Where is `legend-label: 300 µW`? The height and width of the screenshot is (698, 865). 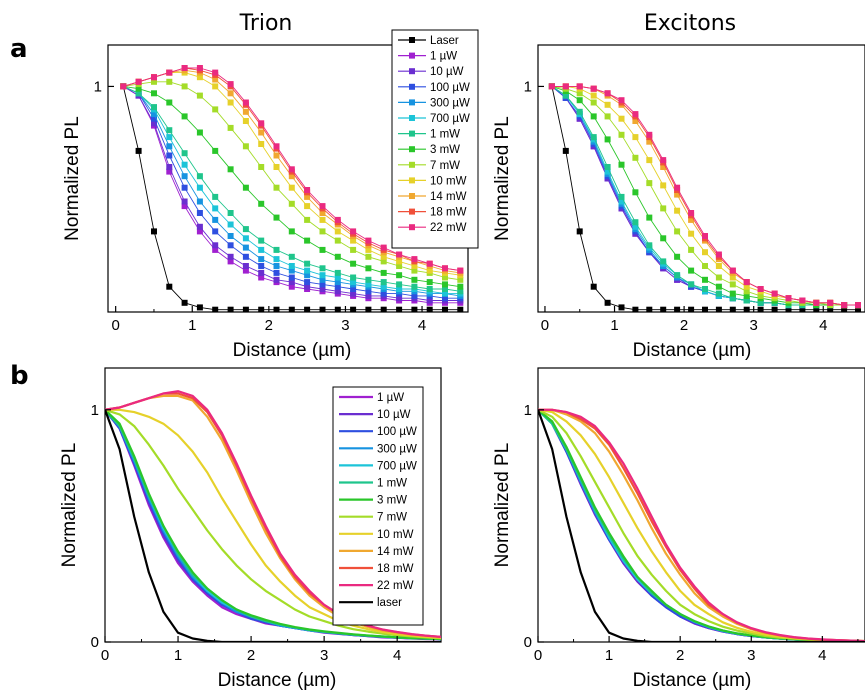
legend-label: 300 µW is located at coordinates (450, 103).